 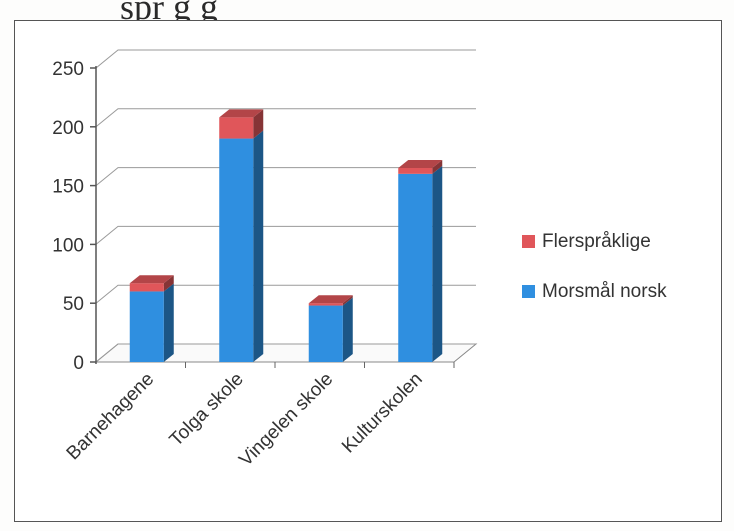 I want to click on y-tick-label: 250, so click(x=68, y=69).